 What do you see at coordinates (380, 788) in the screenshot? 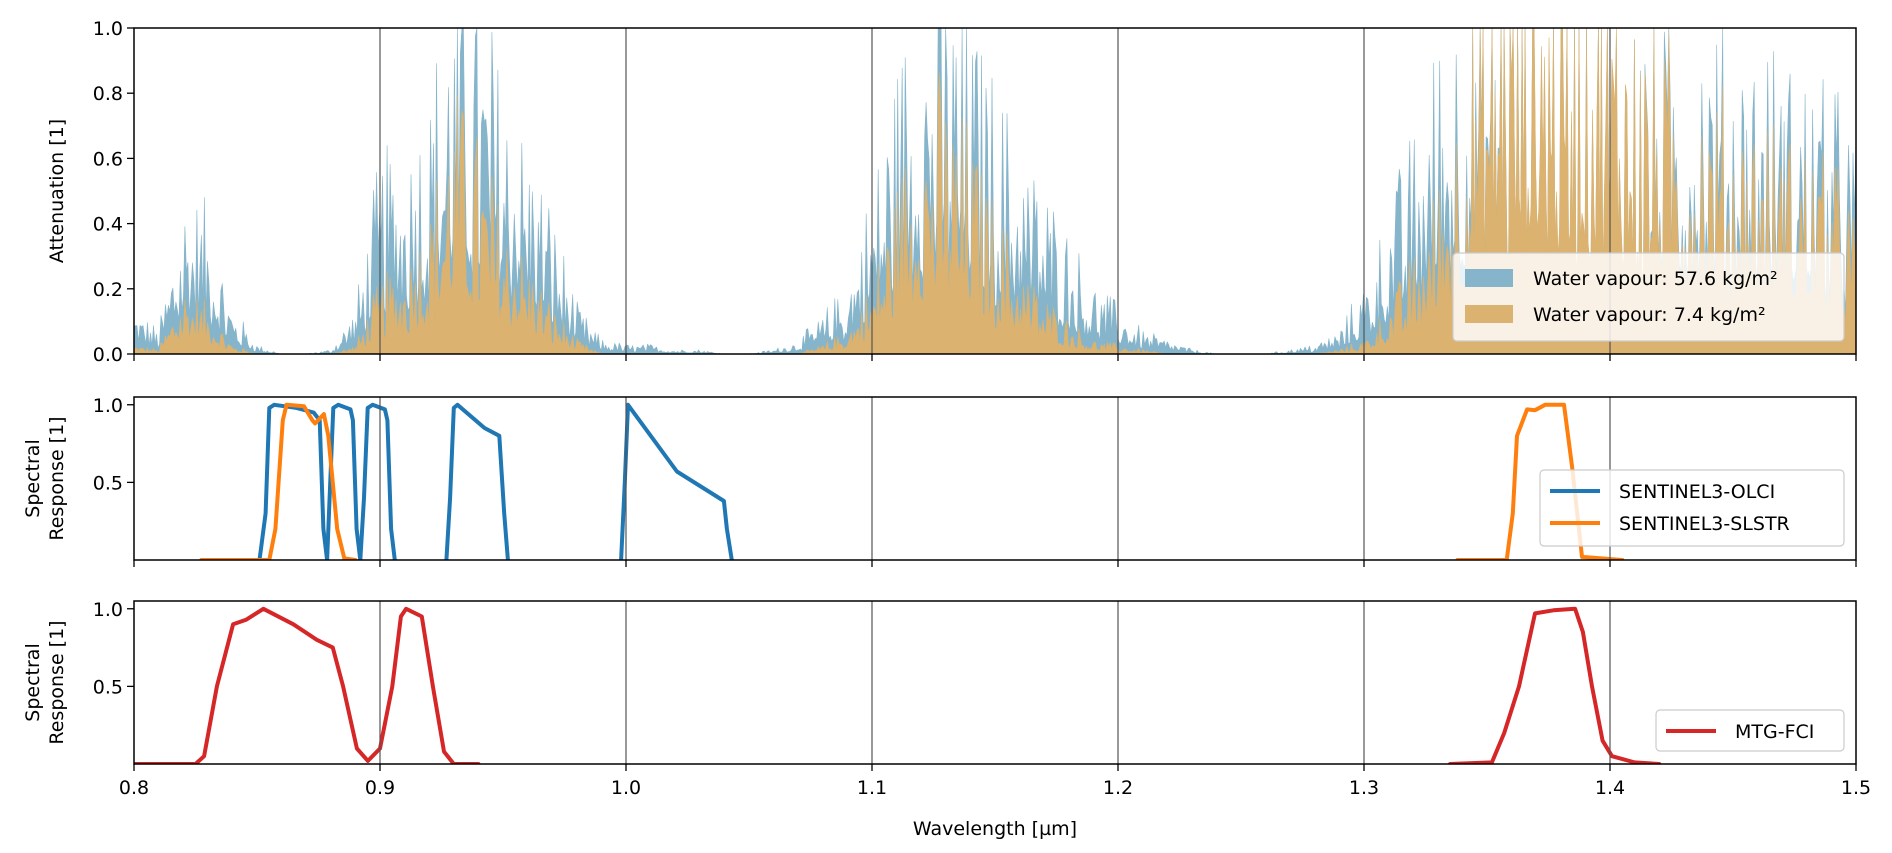
I see `x-tick-label: 0.9` at bounding box center [380, 788].